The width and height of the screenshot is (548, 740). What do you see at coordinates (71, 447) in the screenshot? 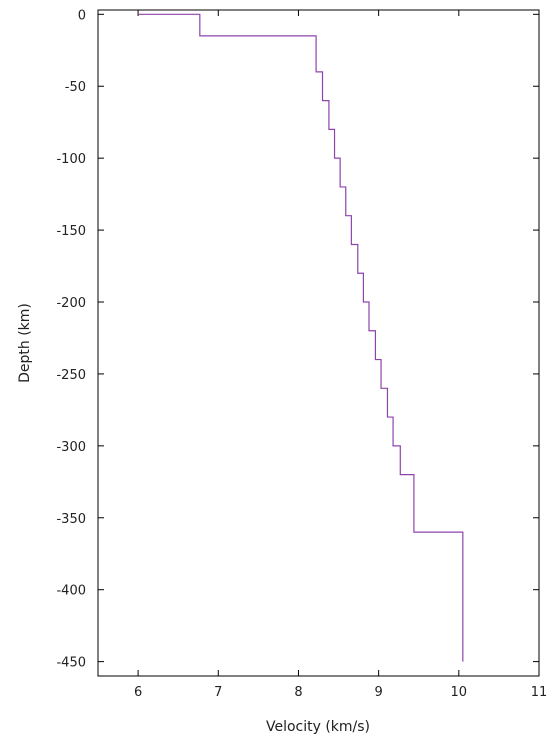
I see `y-tick-label: -300` at bounding box center [71, 447].